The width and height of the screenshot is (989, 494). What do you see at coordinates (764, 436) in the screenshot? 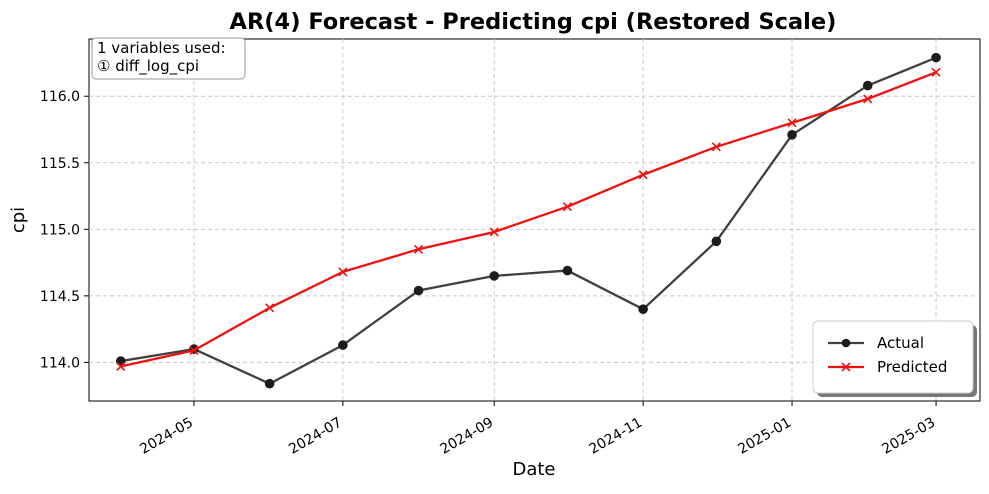
I see `x-tick-label: 2025-01` at bounding box center [764, 436].